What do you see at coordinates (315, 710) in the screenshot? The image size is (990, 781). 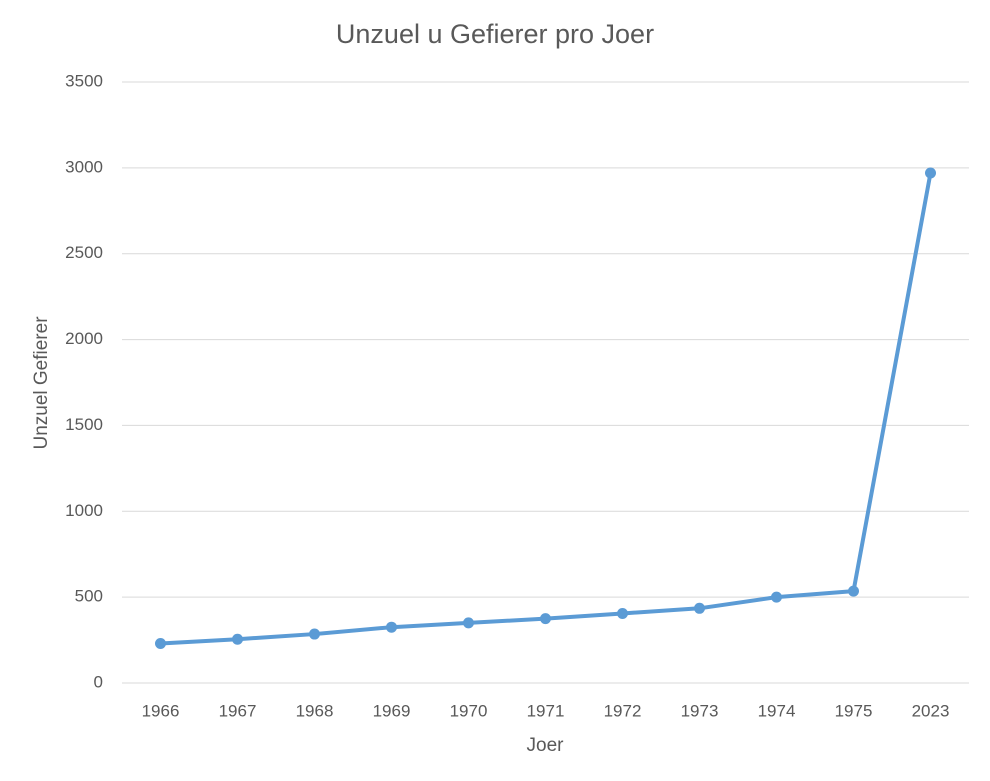 I see `x-tick-label: 1968` at bounding box center [315, 710].